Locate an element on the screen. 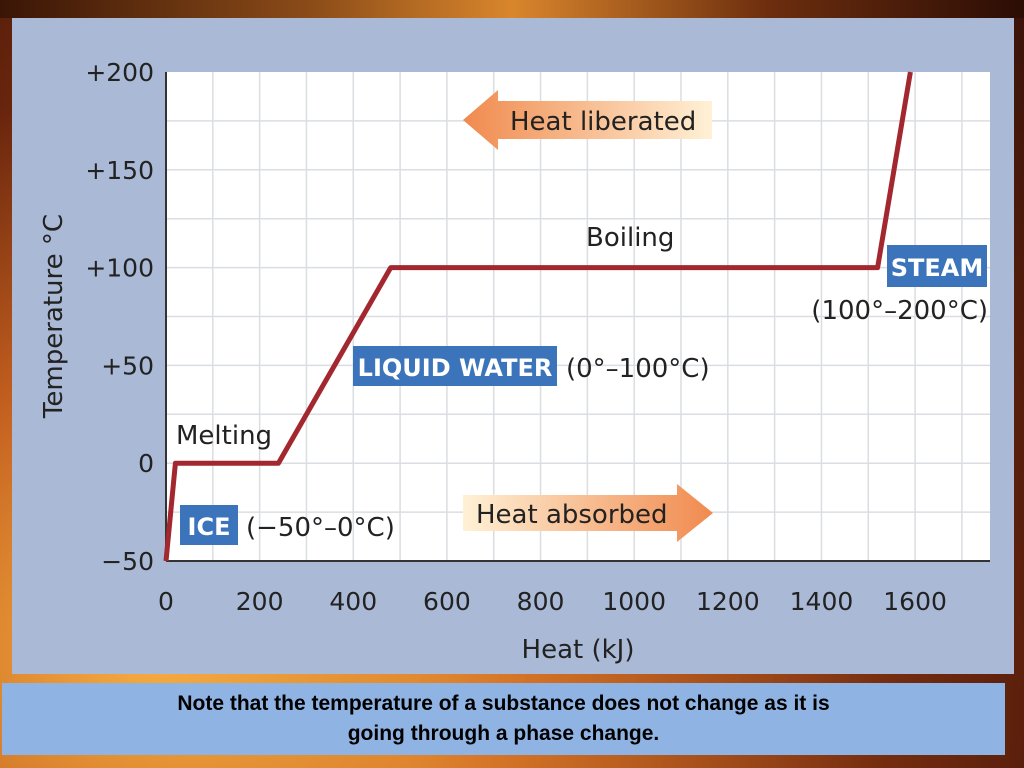  liquid-water-box: LIQUID WATER is located at coordinates (455, 366).